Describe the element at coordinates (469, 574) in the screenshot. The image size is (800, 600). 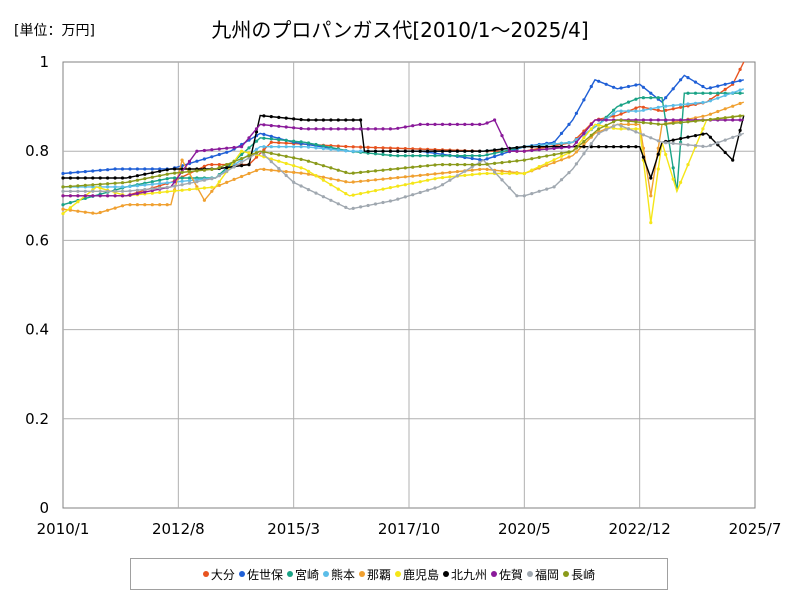
I see `legend-label: 北九州` at that location.